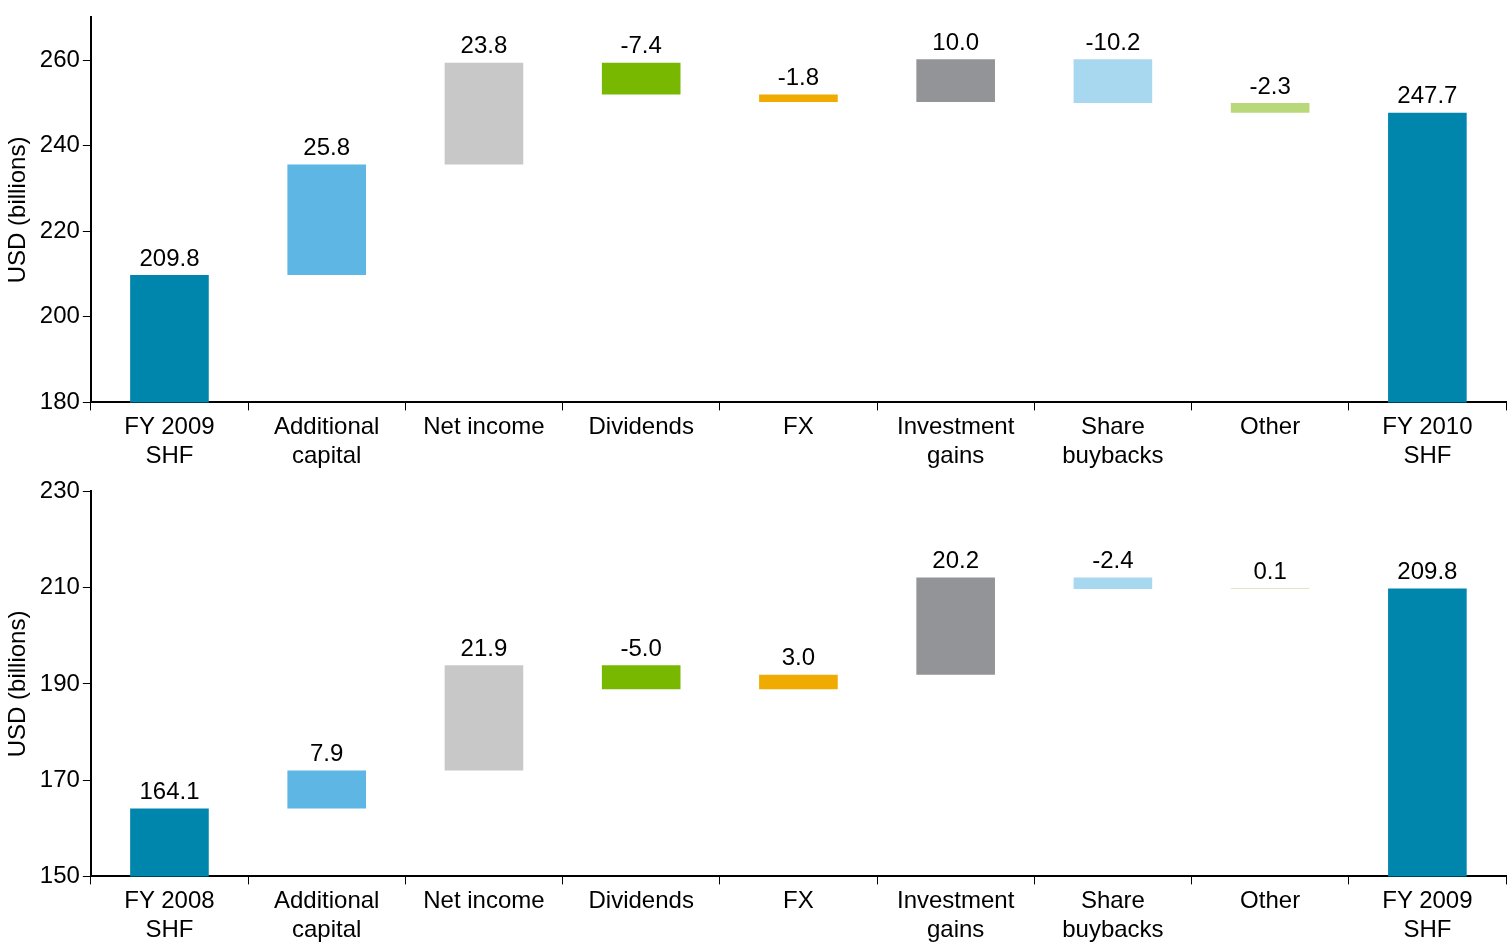 The image size is (1510, 950). I want to click on y-tick-label: 150, so click(59, 875).